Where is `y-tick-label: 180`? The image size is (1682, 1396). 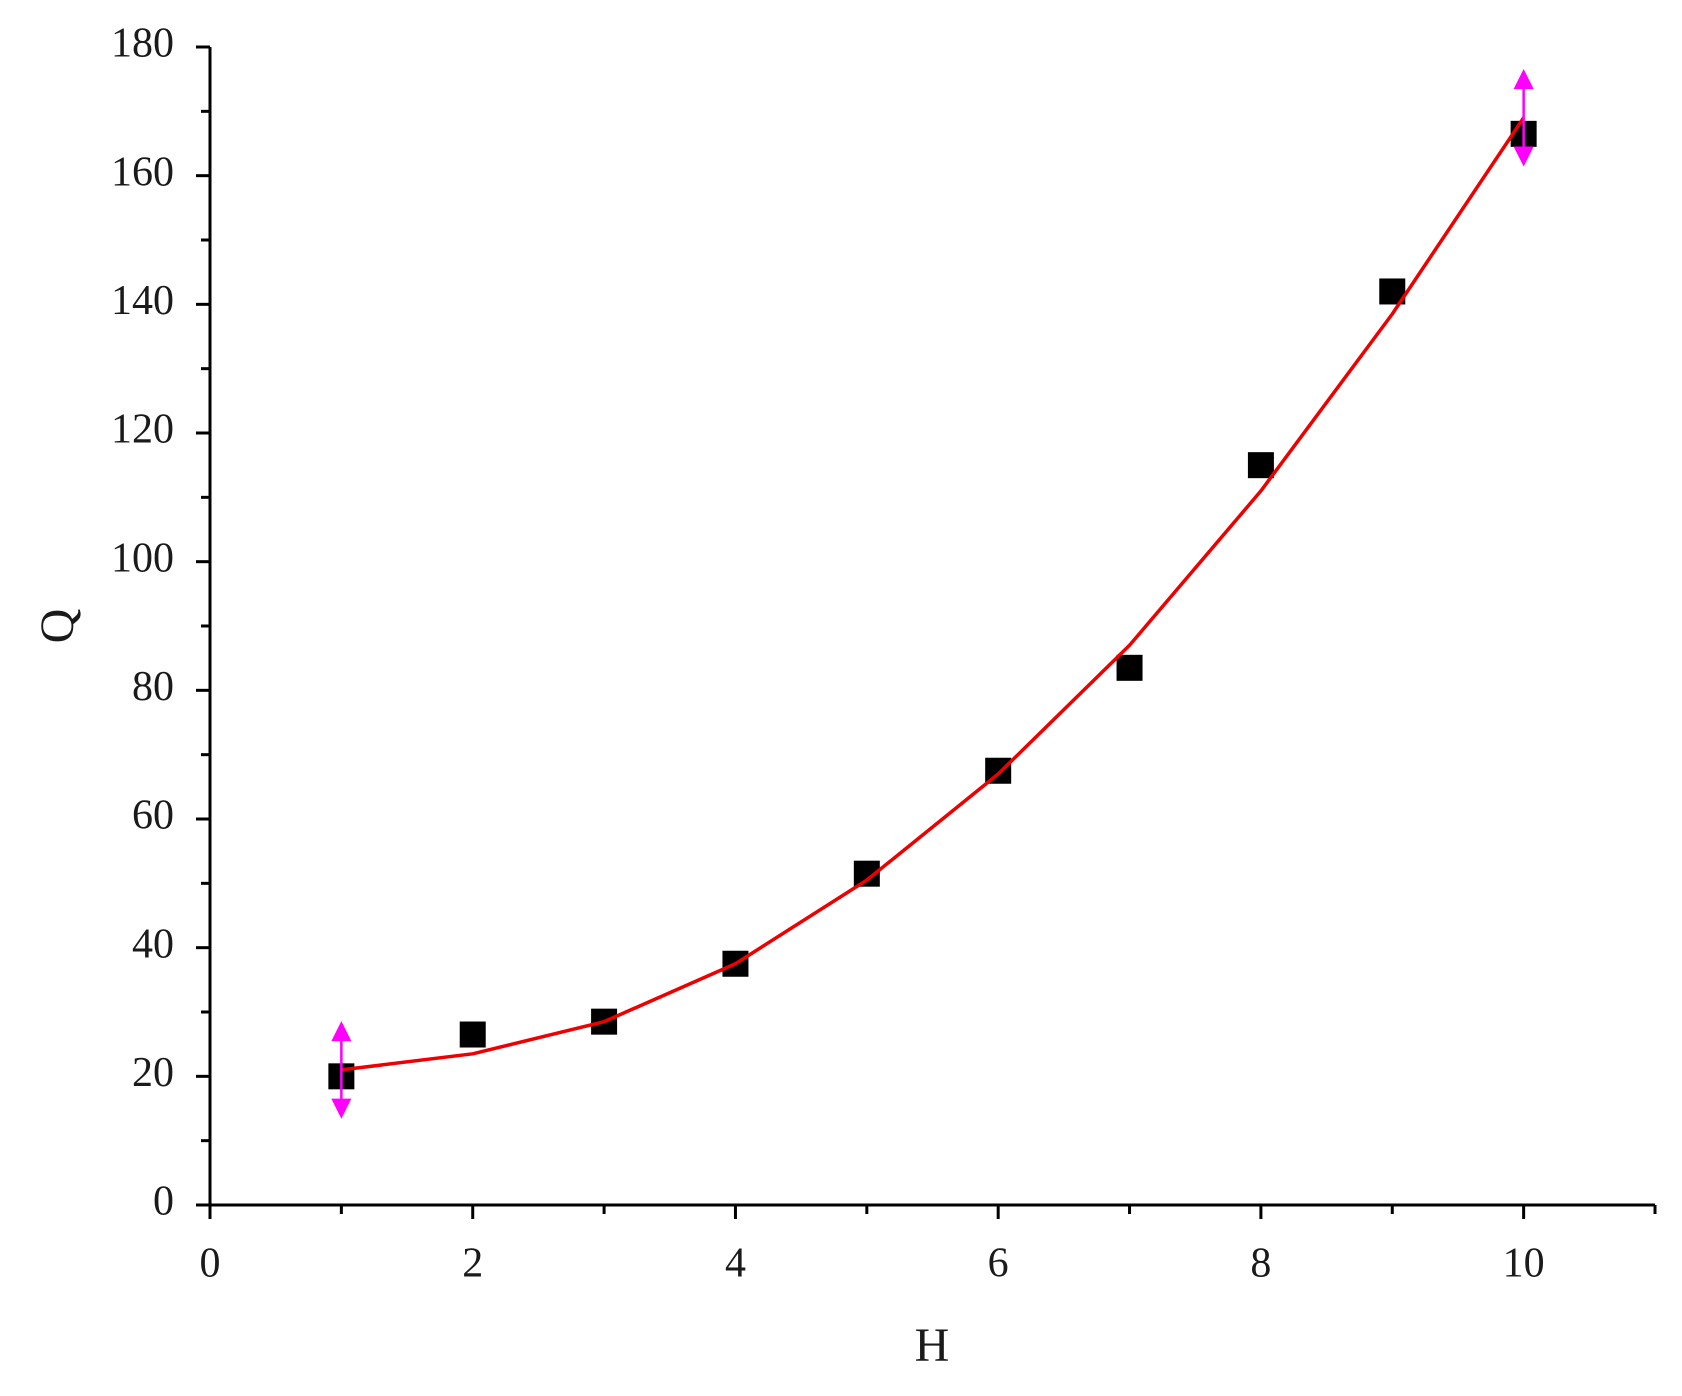 y-tick-label: 180 is located at coordinates (142, 44).